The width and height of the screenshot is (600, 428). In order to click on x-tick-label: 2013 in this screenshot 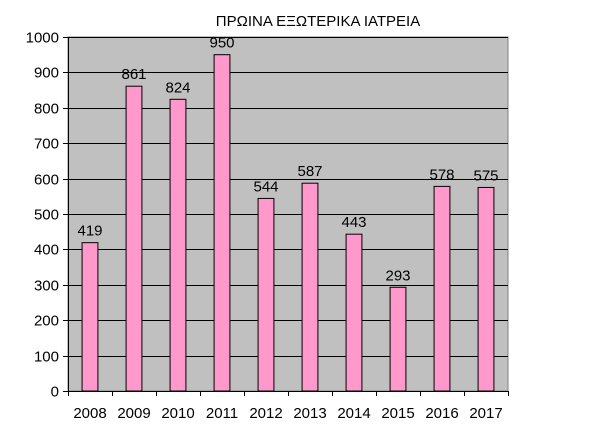, I will do `click(309, 413)`.